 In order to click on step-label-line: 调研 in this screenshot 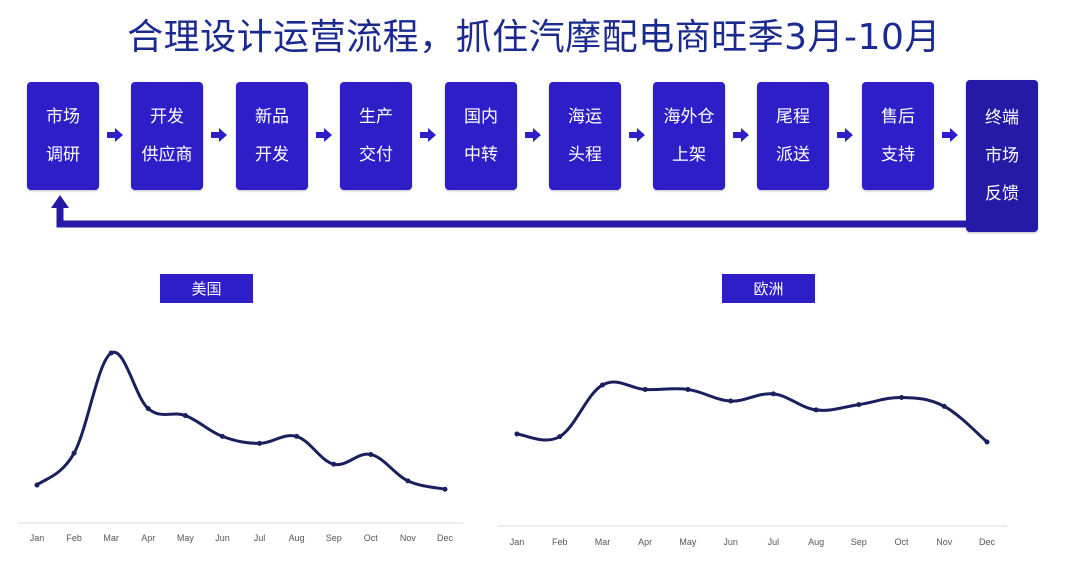, I will do `click(63, 155)`.